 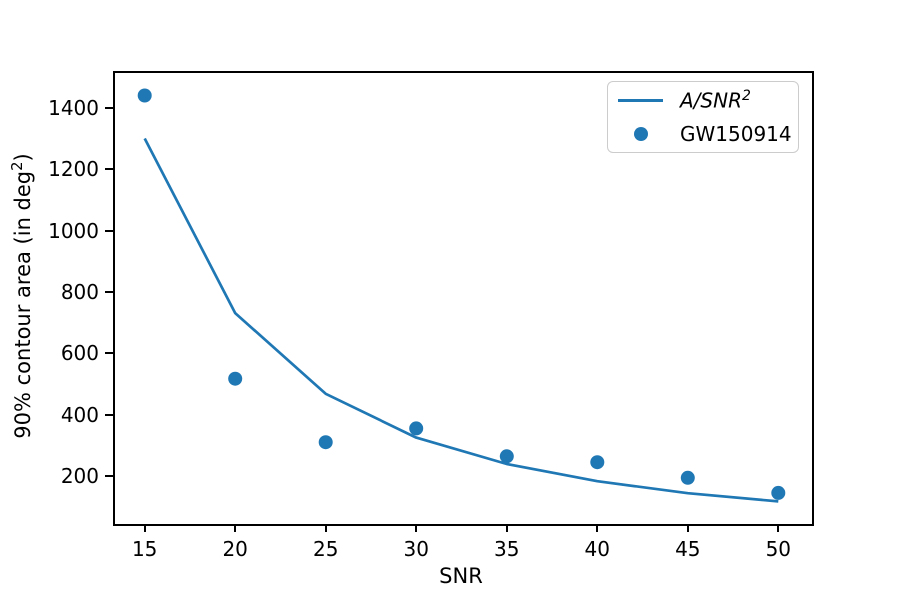 I want to click on legend-line-swatch-icon, so click(x=640, y=100).